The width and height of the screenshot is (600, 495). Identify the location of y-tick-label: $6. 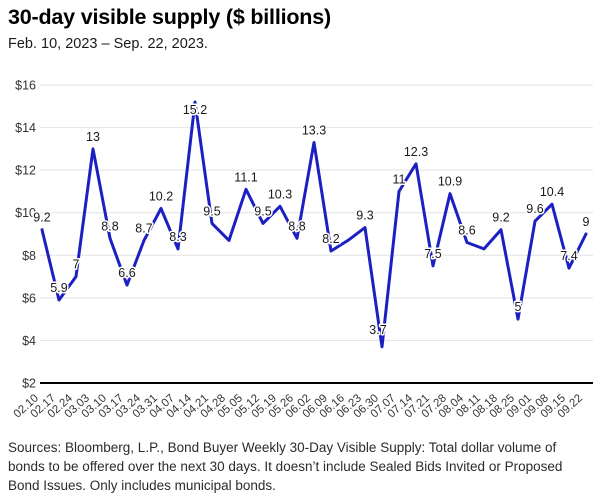
(29, 298).